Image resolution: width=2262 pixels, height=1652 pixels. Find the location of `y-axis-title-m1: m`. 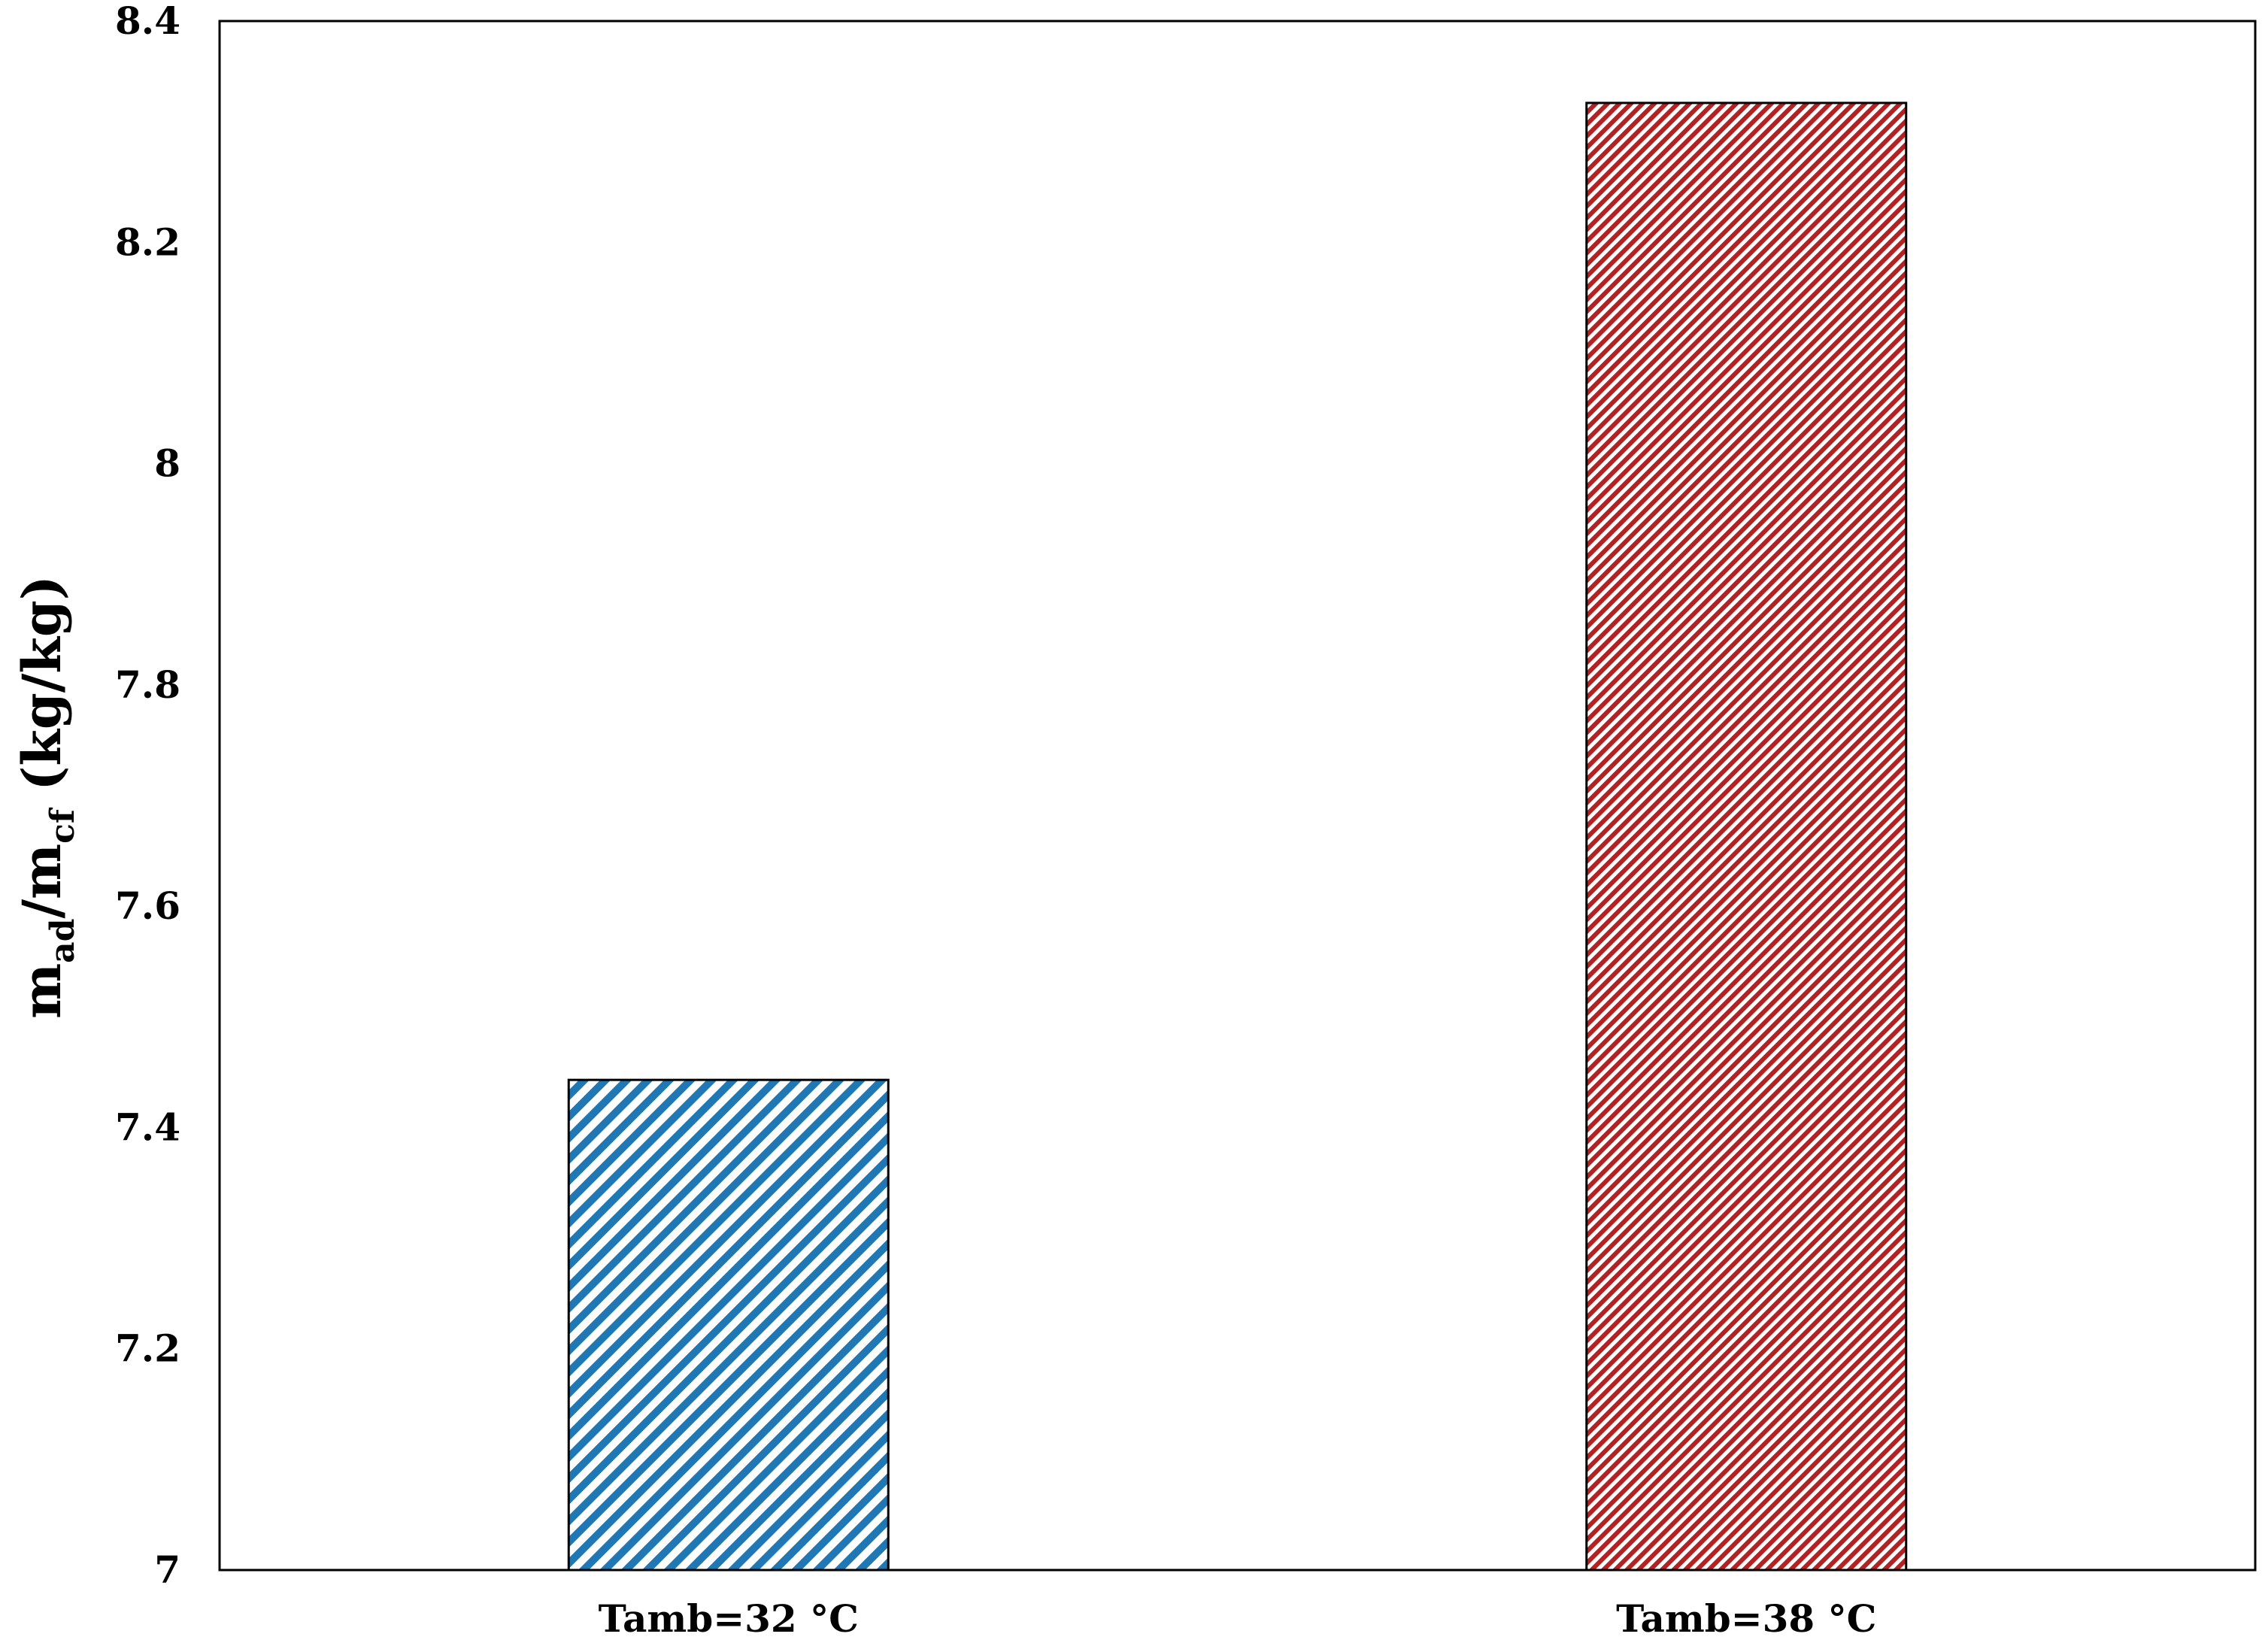

y-axis-title-m1: m is located at coordinates (42, 991).